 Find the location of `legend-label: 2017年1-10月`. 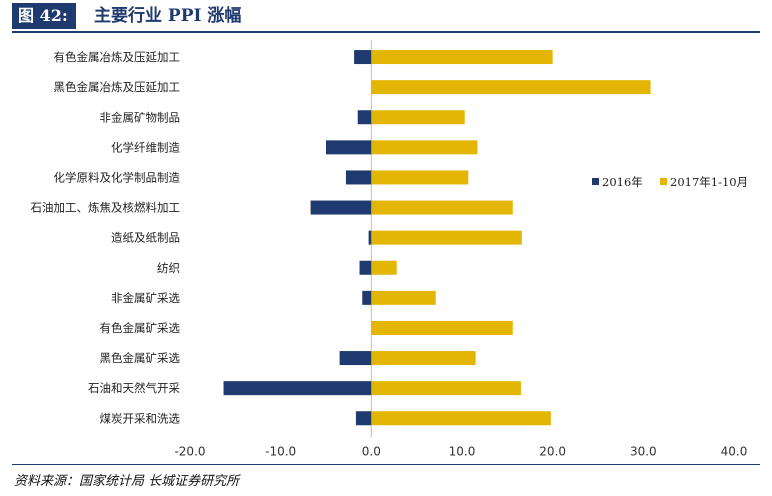

legend-label: 2017年1-10月 is located at coordinates (709, 182).